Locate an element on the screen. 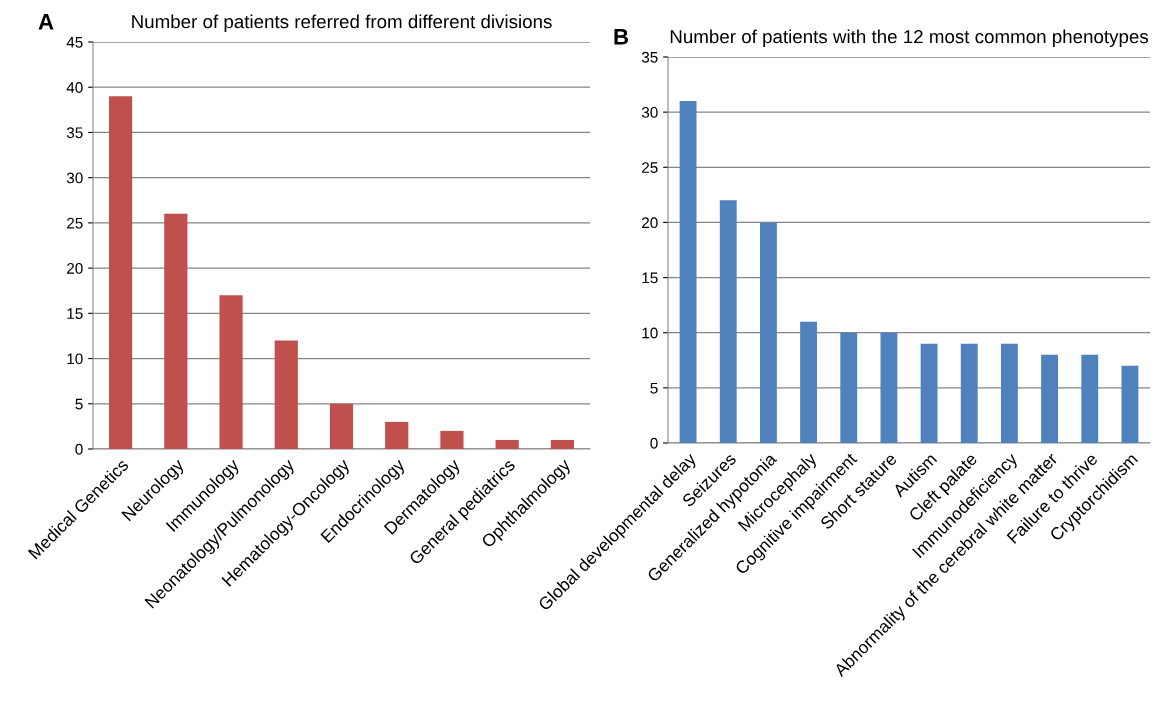  chart-title: Number of patients referred from different divisions is located at coordinates (342, 23).